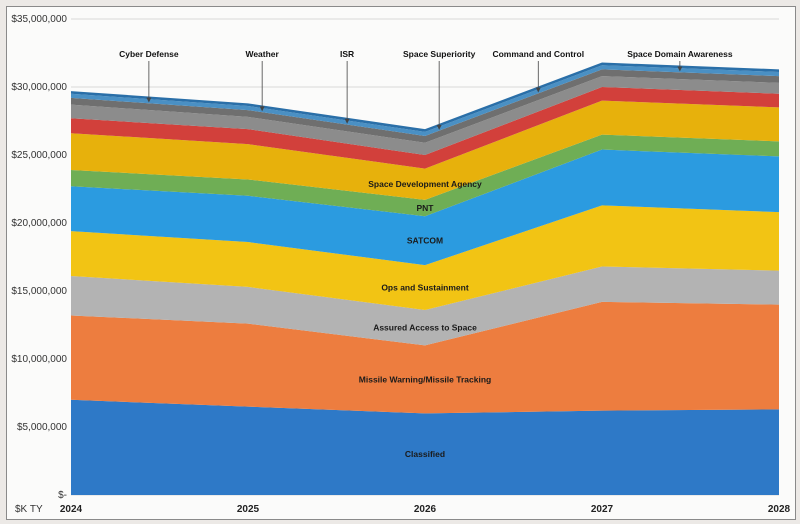 The height and width of the screenshot is (524, 800). What do you see at coordinates (425, 175) in the screenshot?
I see `area-pnt` at bounding box center [425, 175].